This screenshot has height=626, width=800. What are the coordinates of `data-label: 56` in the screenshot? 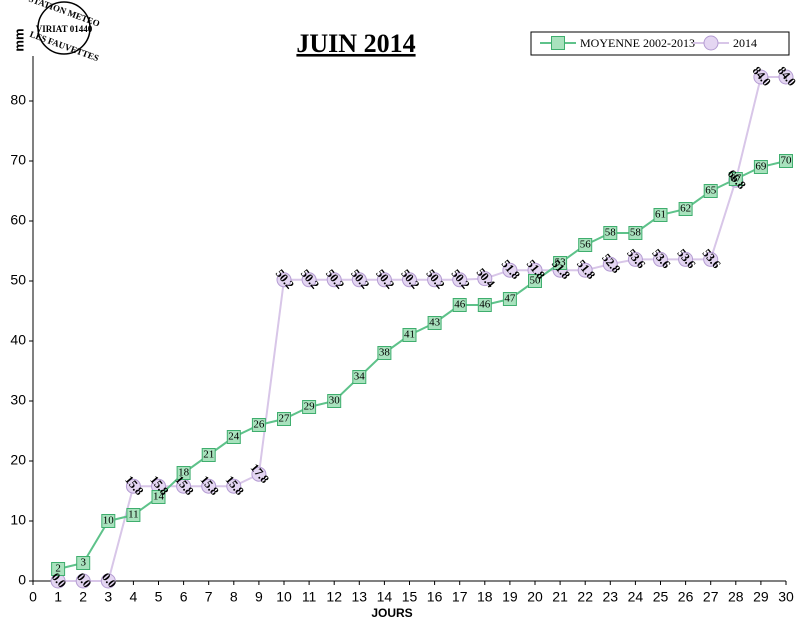 It's located at (586, 245).